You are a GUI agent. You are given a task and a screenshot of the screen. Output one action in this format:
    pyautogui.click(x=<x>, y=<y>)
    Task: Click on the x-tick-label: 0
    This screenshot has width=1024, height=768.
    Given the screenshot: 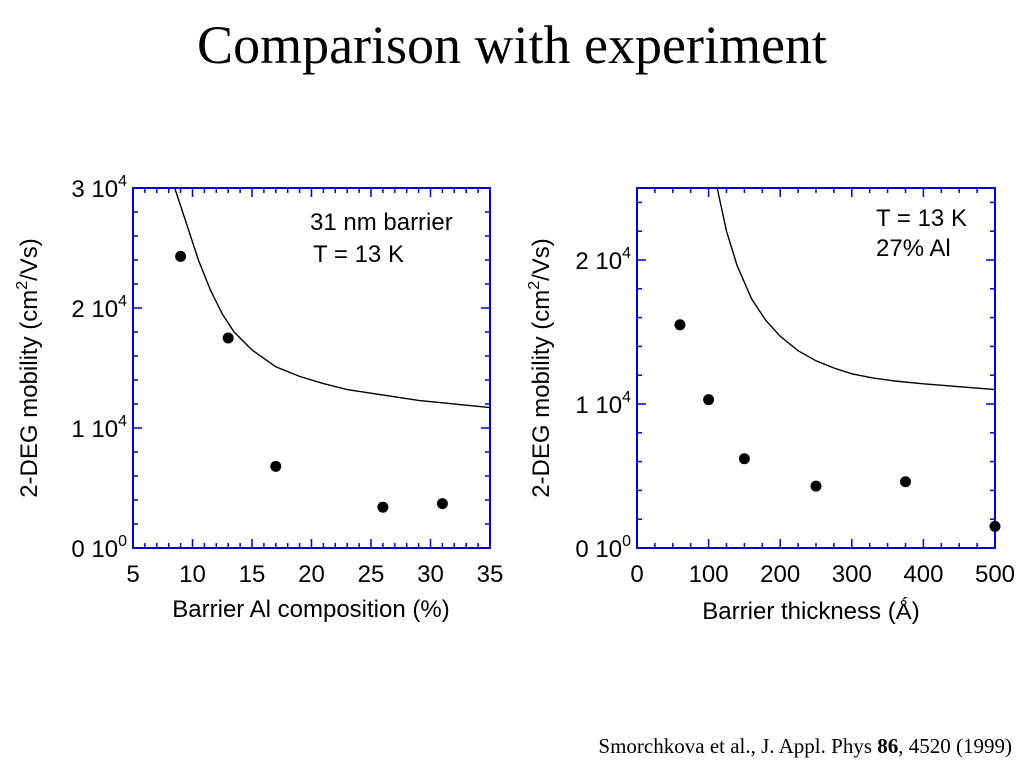 What is the action you would take?
    pyautogui.click(x=636, y=574)
    